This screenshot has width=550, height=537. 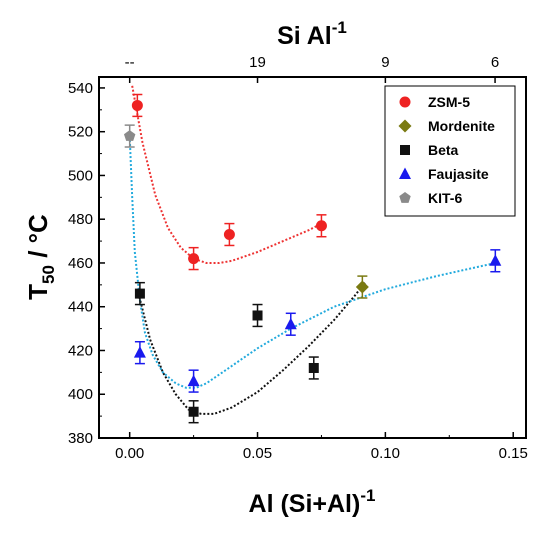 I want to click on legend-items: ZSM-5 Mordenite Beta Faujasite KIT-6, so click(x=446, y=150).